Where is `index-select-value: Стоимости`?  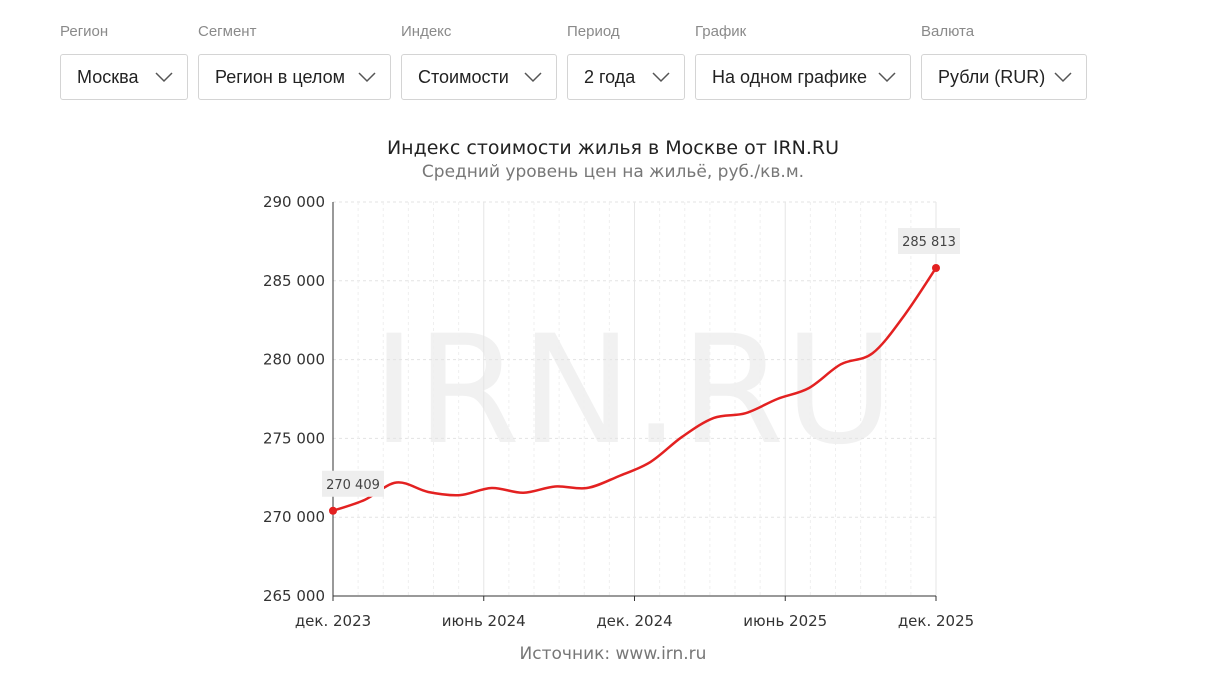
index-select-value: Стоимости is located at coordinates (463, 76).